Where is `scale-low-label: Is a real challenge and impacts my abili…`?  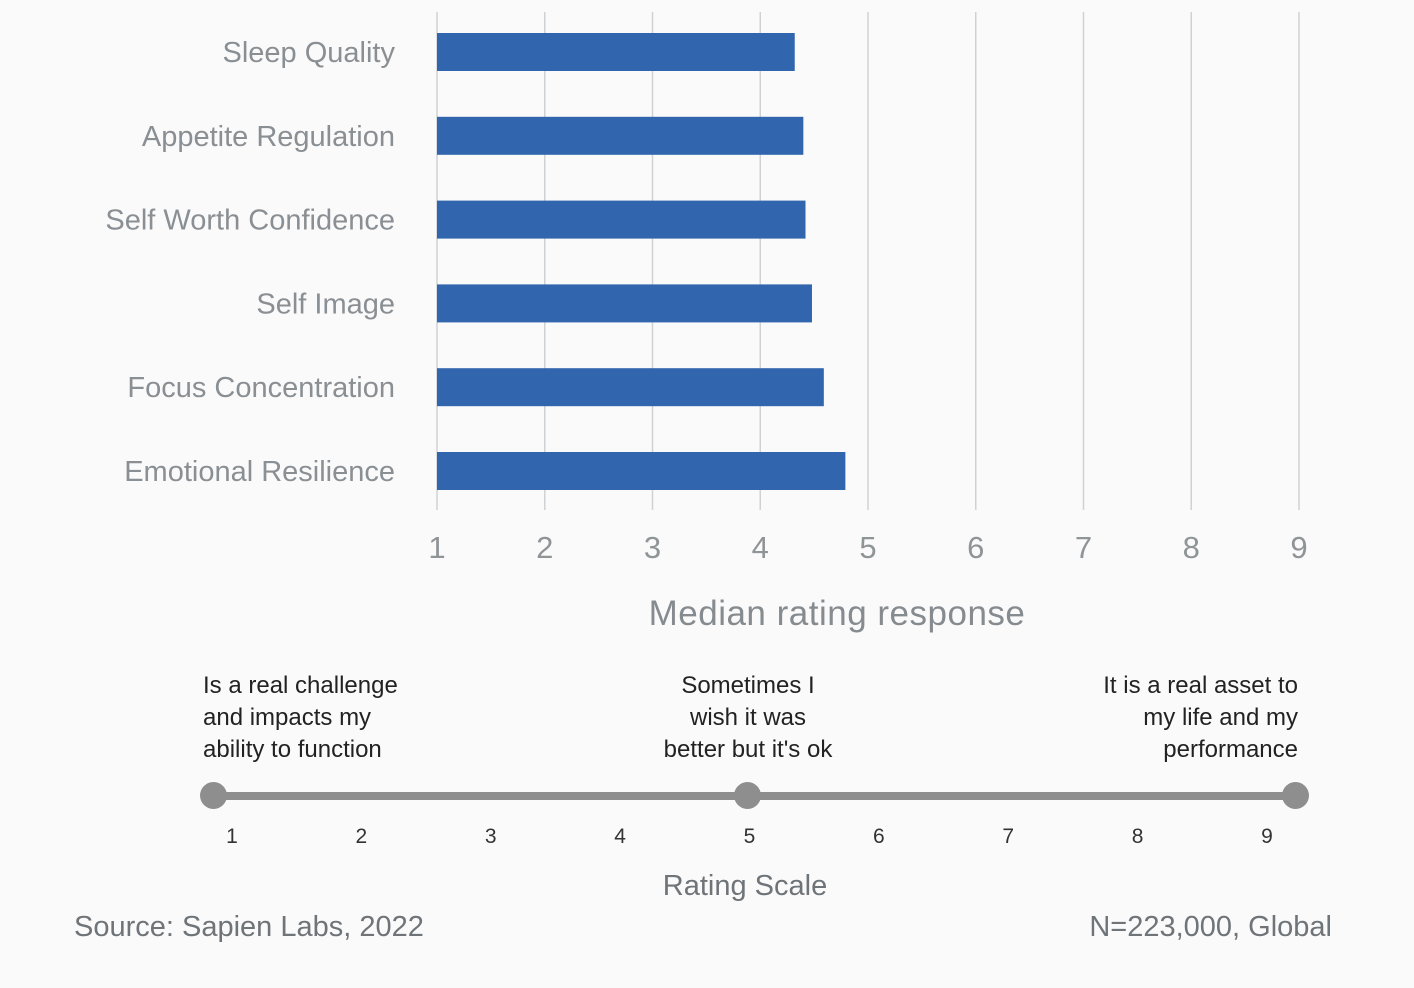 scale-low-label: Is a real challenge and impacts my abili… is located at coordinates (300, 717).